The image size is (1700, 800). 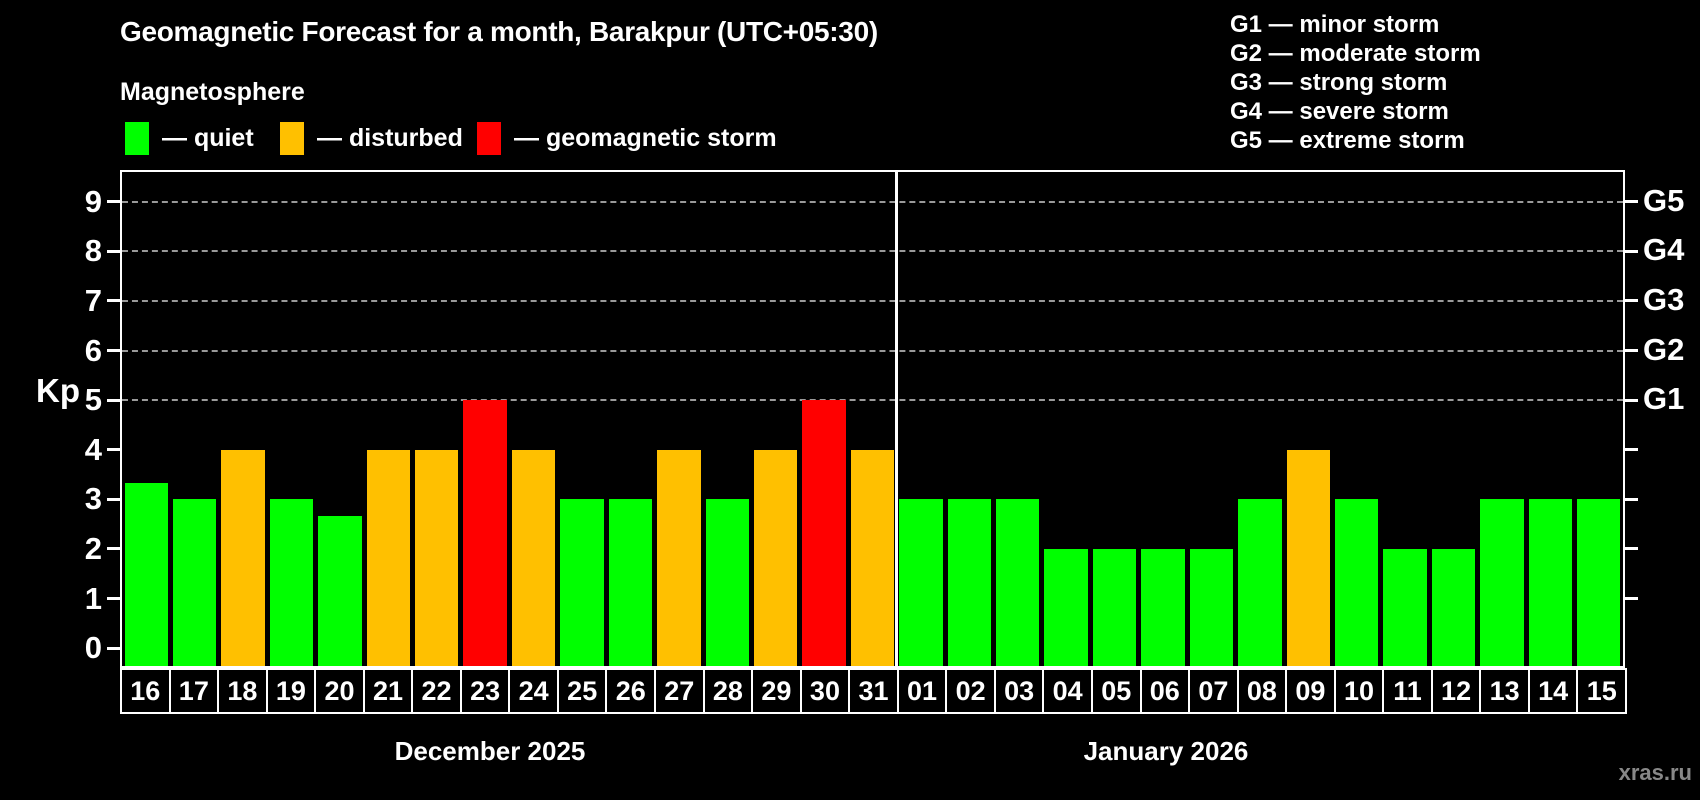 I want to click on day-label-14: 14, so click(x=1553, y=691).